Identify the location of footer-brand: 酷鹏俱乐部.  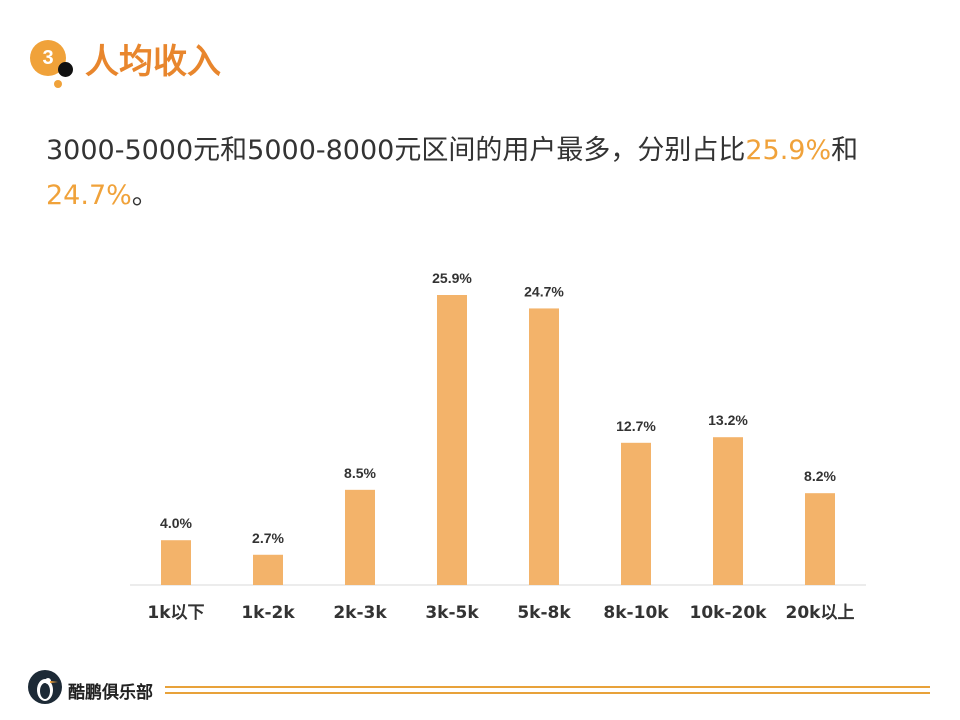
(110, 693).